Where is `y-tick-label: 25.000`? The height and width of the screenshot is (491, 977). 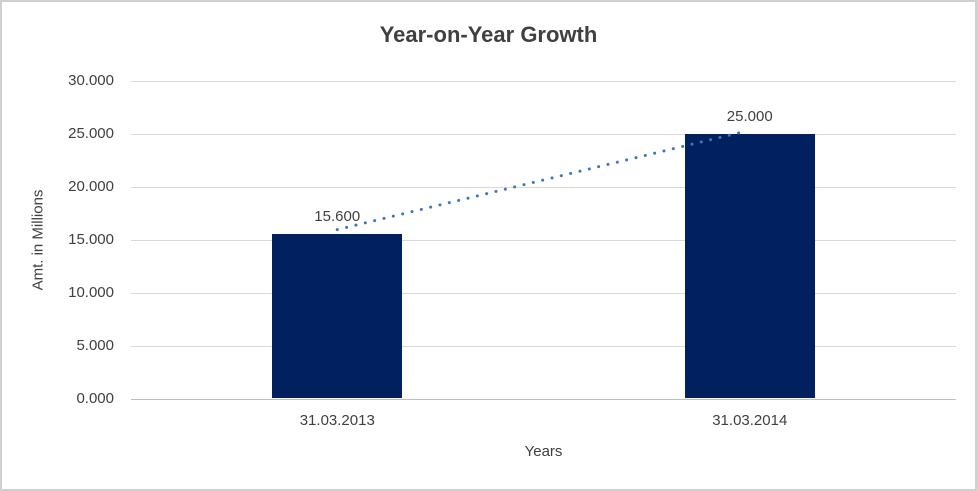
y-tick-label: 25.000 is located at coordinates (91, 133).